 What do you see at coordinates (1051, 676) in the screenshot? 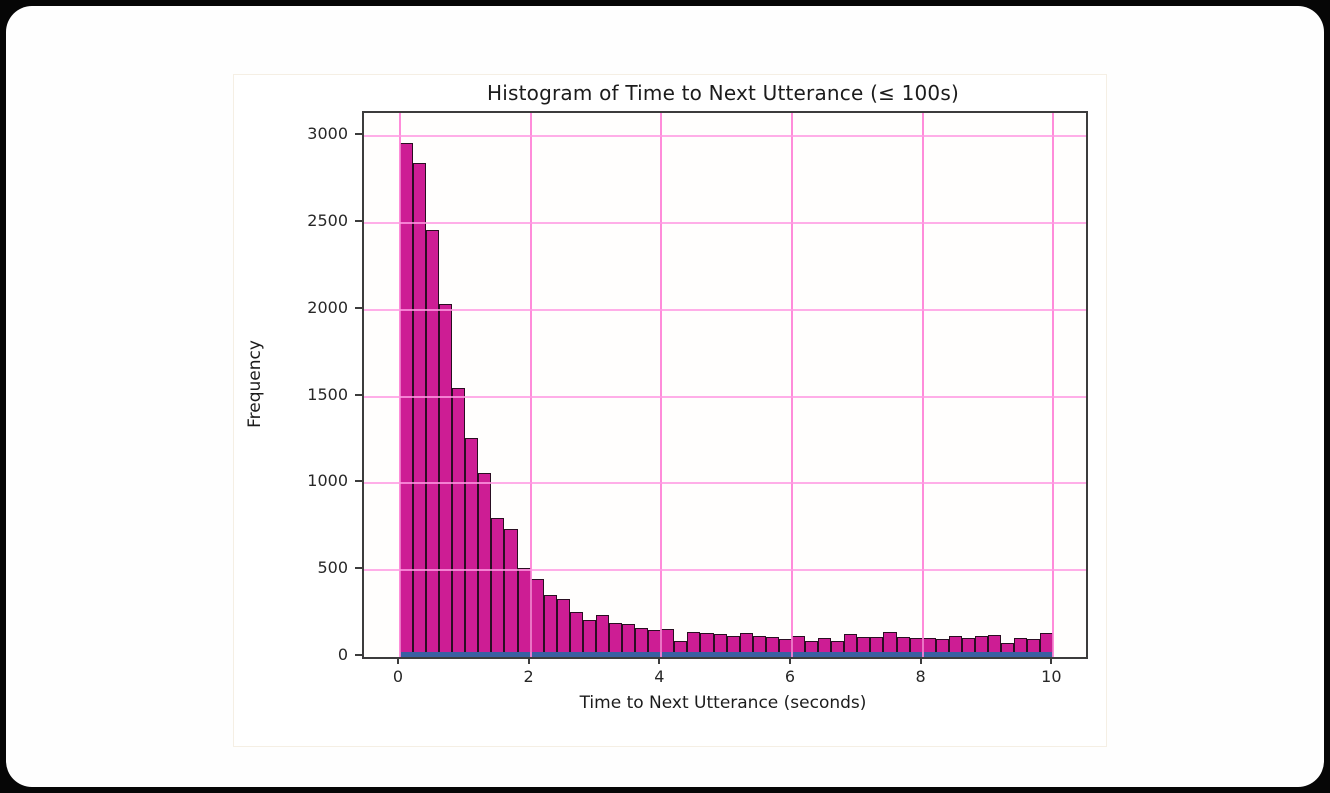
I see `x-tick-label: 10` at bounding box center [1051, 676].